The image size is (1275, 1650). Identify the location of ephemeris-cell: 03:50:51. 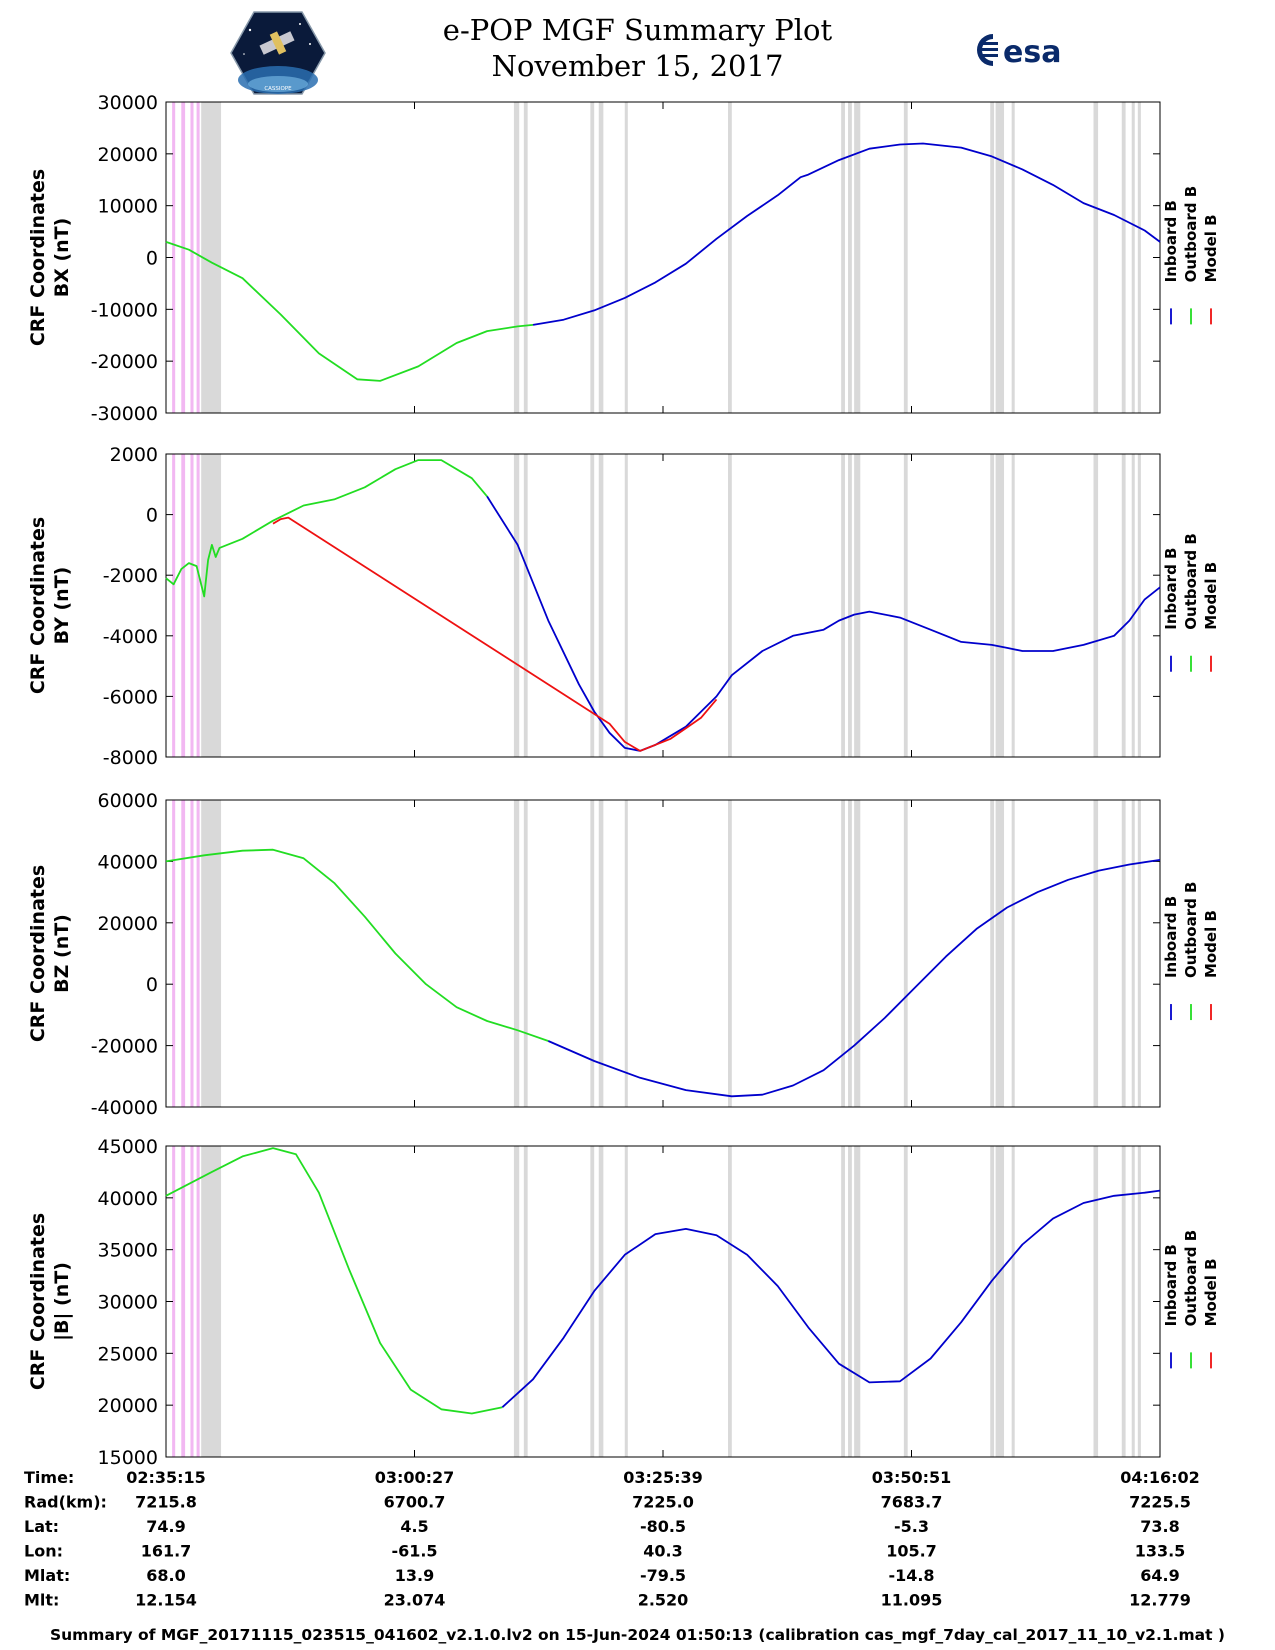
(912, 1477).